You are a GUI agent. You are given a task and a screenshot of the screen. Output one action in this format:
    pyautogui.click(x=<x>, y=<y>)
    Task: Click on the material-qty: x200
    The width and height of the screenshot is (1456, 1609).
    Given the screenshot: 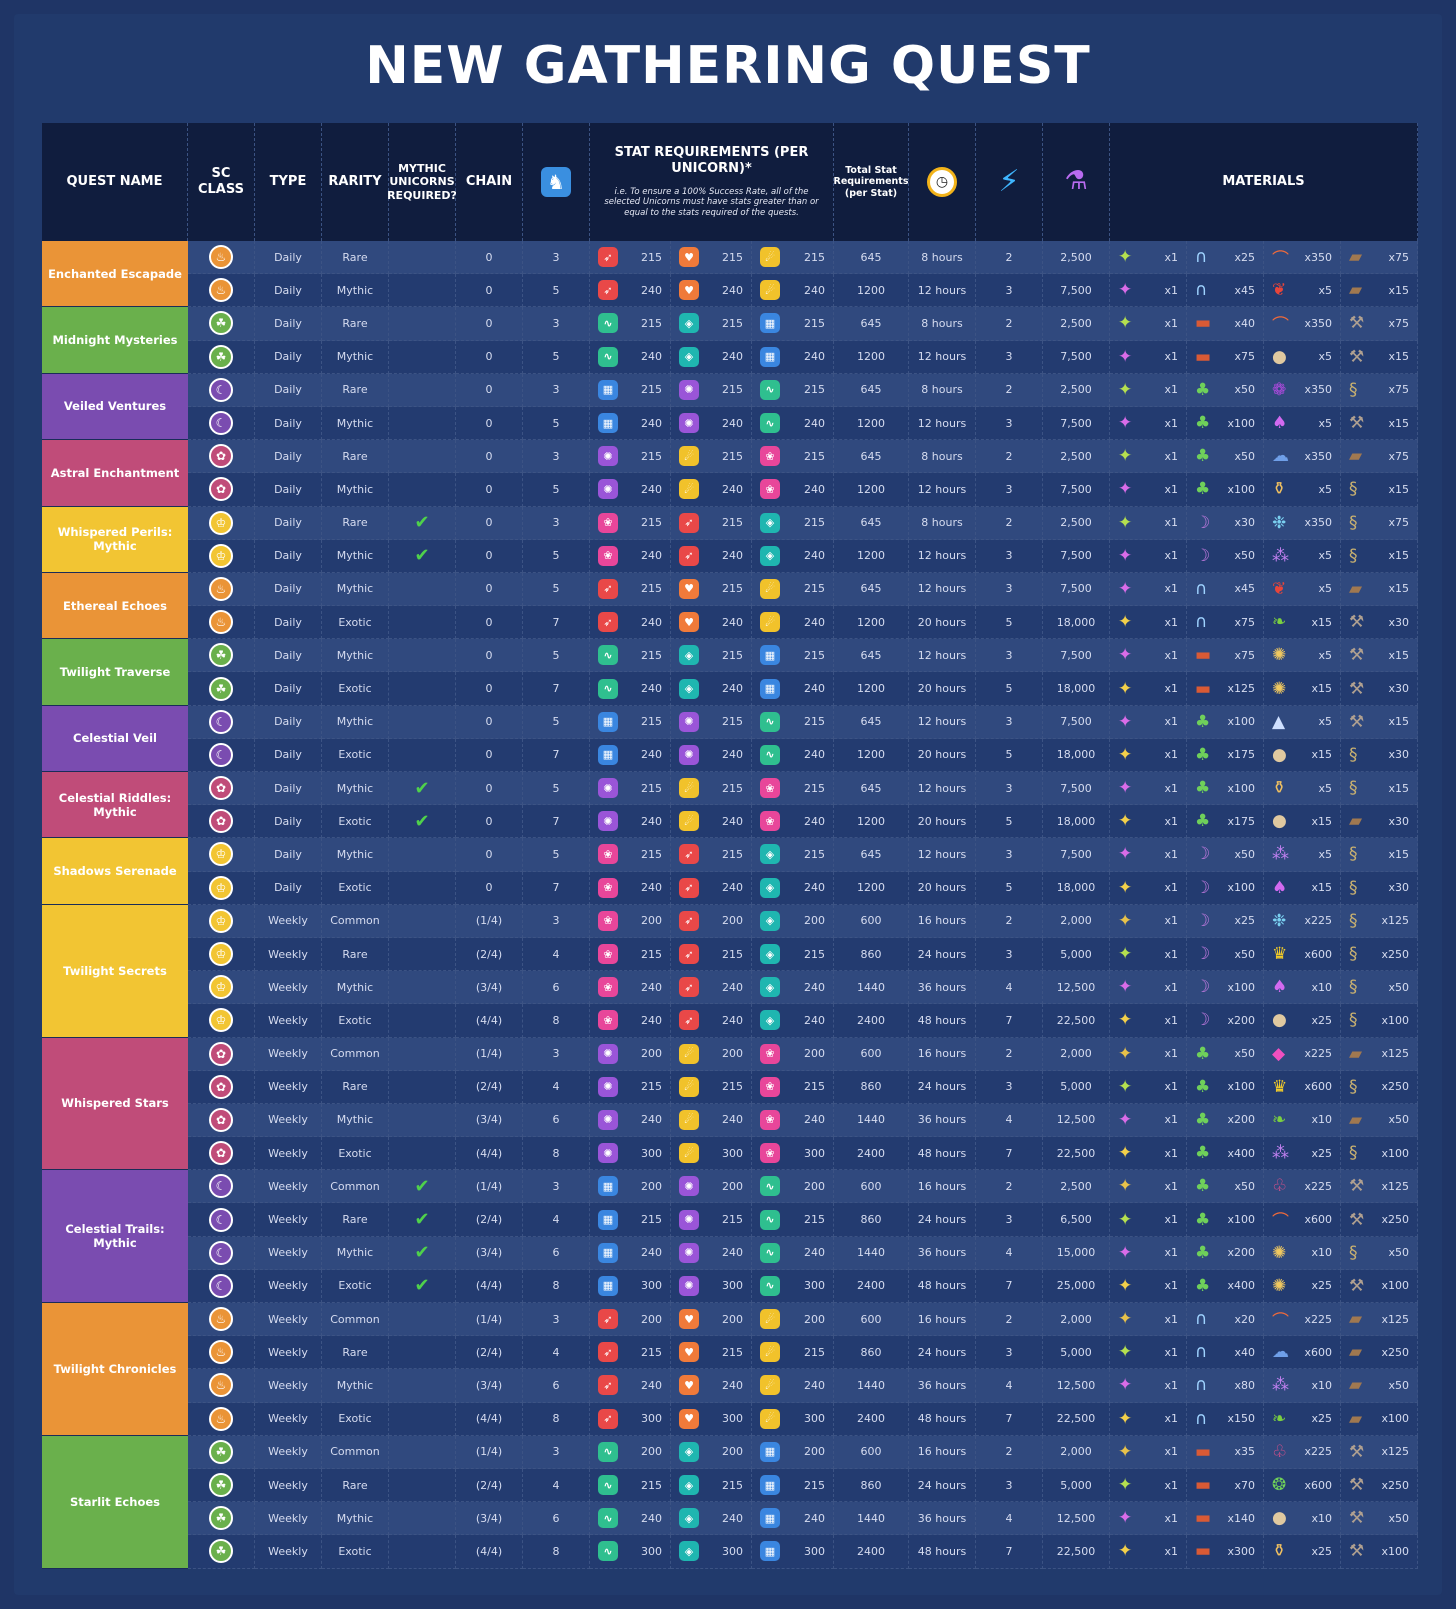 What is the action you would take?
    pyautogui.click(x=1241, y=1020)
    